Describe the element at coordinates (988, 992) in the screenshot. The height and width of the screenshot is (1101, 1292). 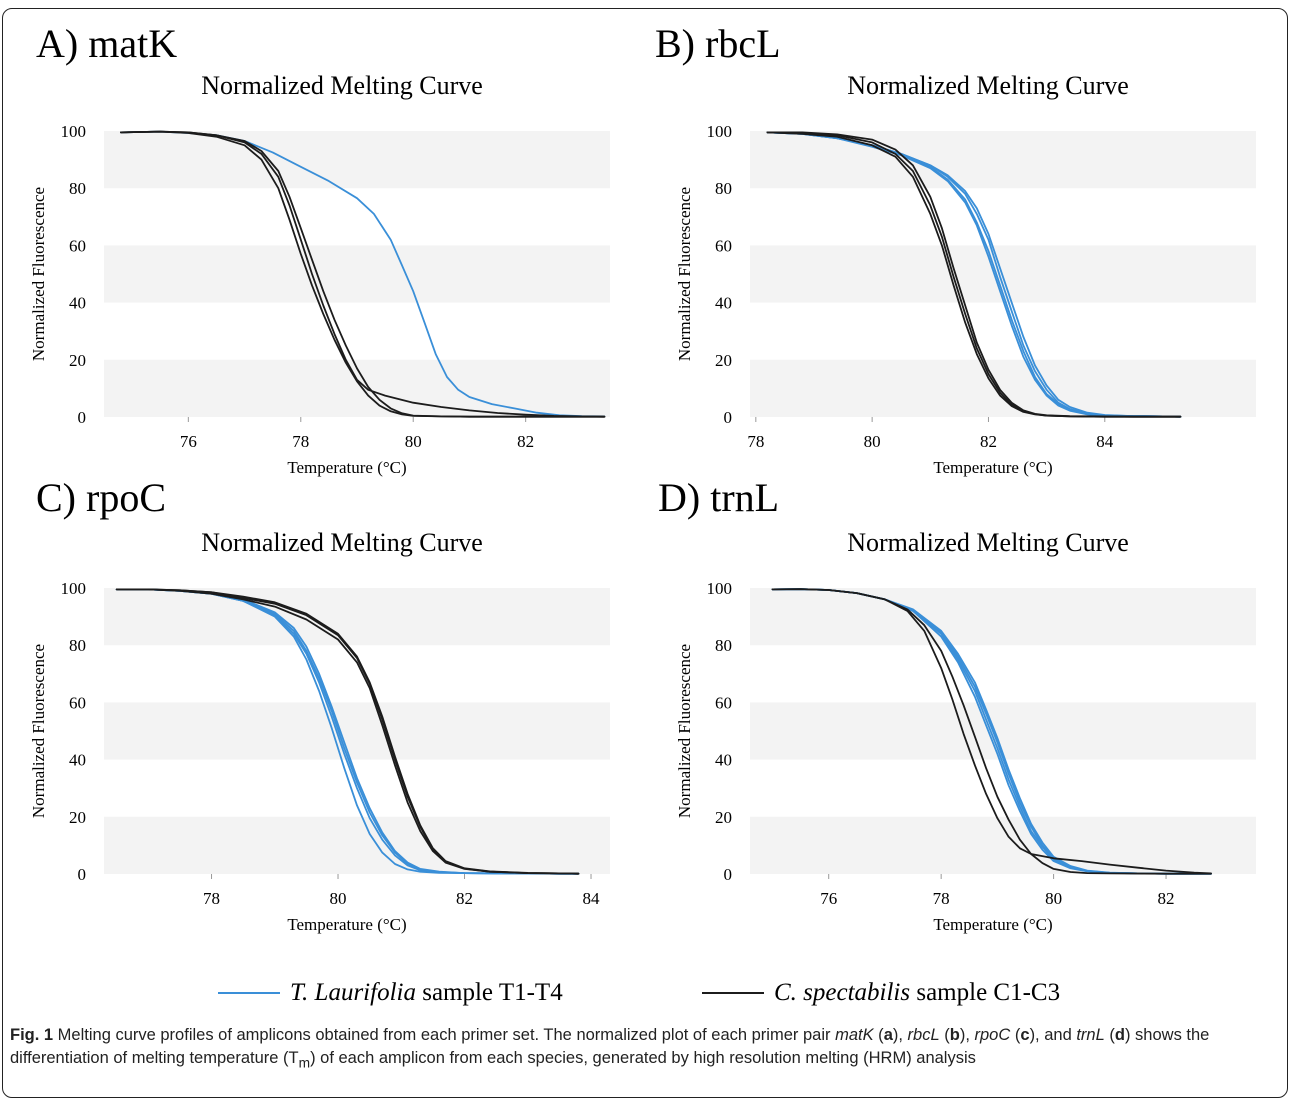
I see `legend-suffix-c: sample C1-C3` at that location.